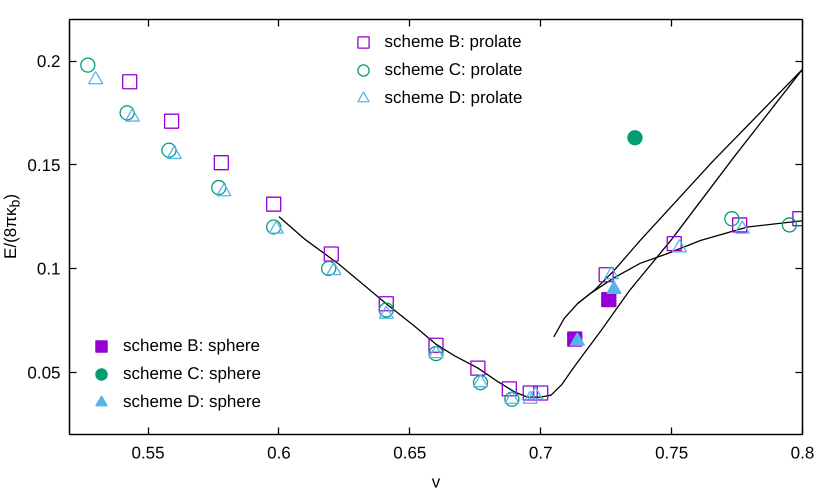 This screenshot has width=830, height=498. Describe the element at coordinates (44, 165) in the screenshot. I see `y-tick-label: 0.15` at that location.